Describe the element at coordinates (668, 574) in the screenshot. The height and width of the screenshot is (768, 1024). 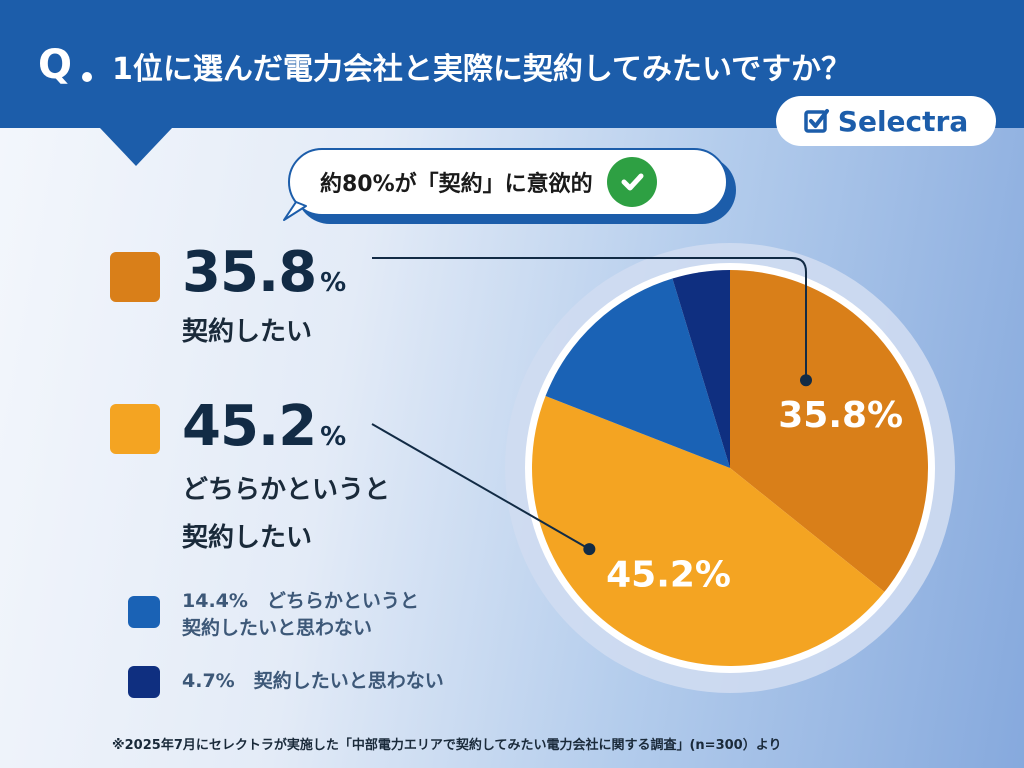
I see `data-label-somewhat-want: 45.2%` at that location.